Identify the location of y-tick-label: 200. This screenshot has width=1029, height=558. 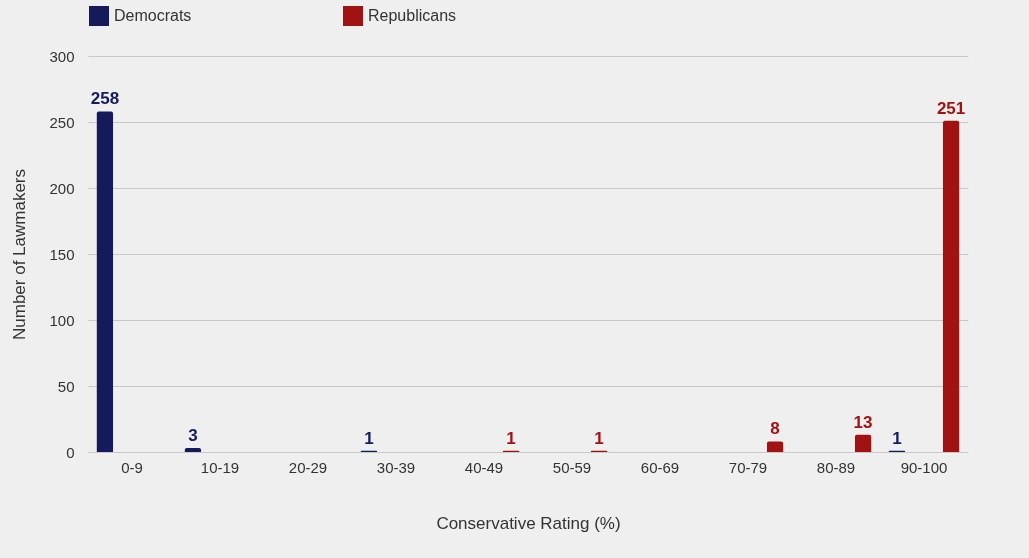
(62, 188).